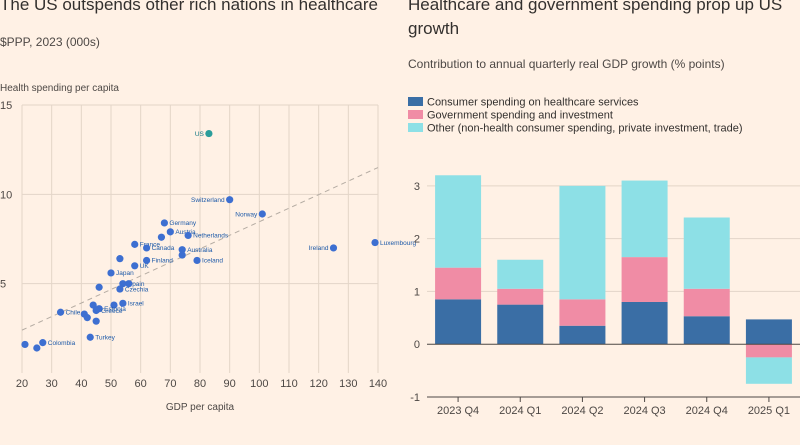 This screenshot has height=445, width=800. I want to click on scatter-point-label-netherlands: Netherlands, so click(211, 236).